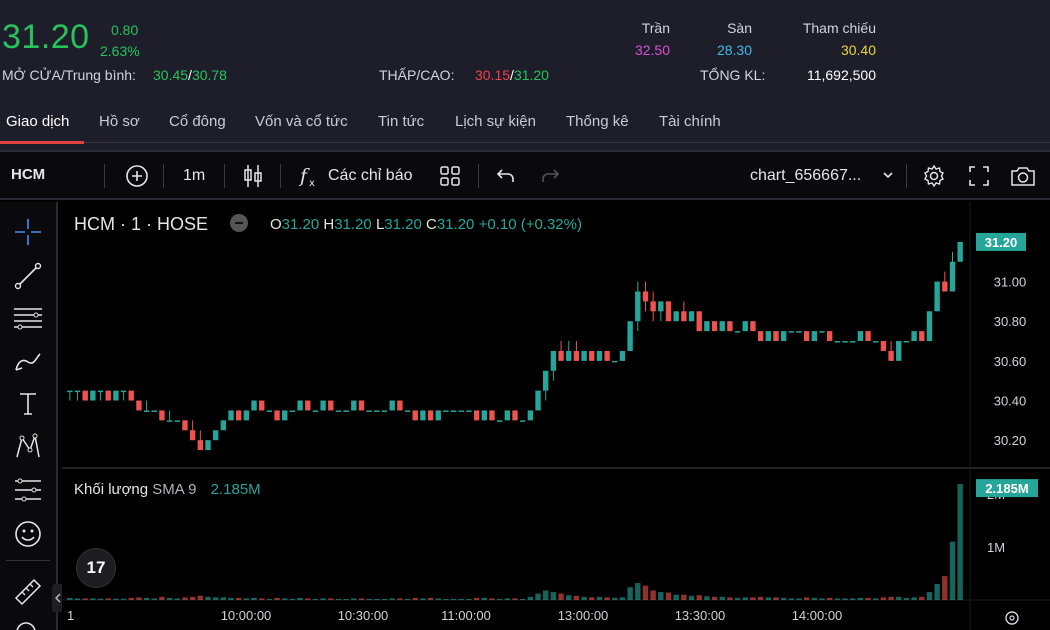 The image size is (1050, 630). I want to click on tab-von-va-co-tuc: Vốn và cổ tức, so click(301, 121).